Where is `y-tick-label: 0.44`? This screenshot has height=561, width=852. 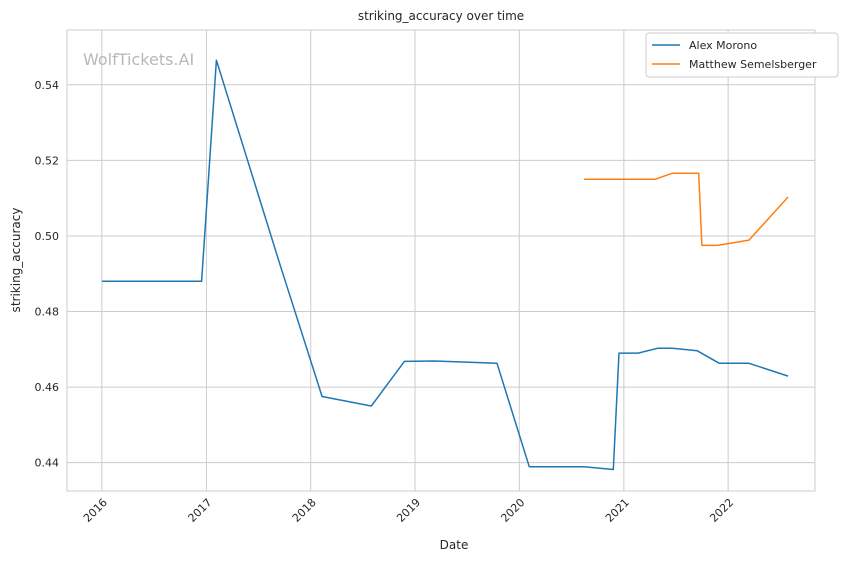
y-tick-label: 0.44 is located at coordinates (47, 463).